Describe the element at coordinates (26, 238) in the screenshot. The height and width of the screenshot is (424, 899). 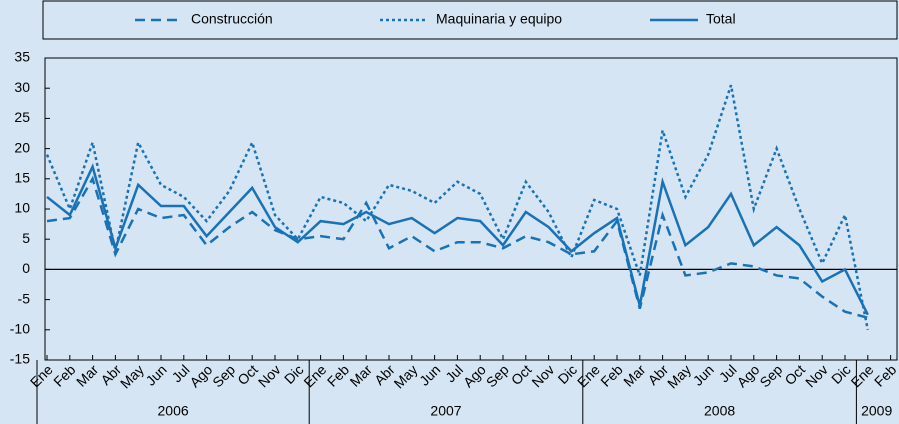
I see `y-tick-label: 5` at that location.